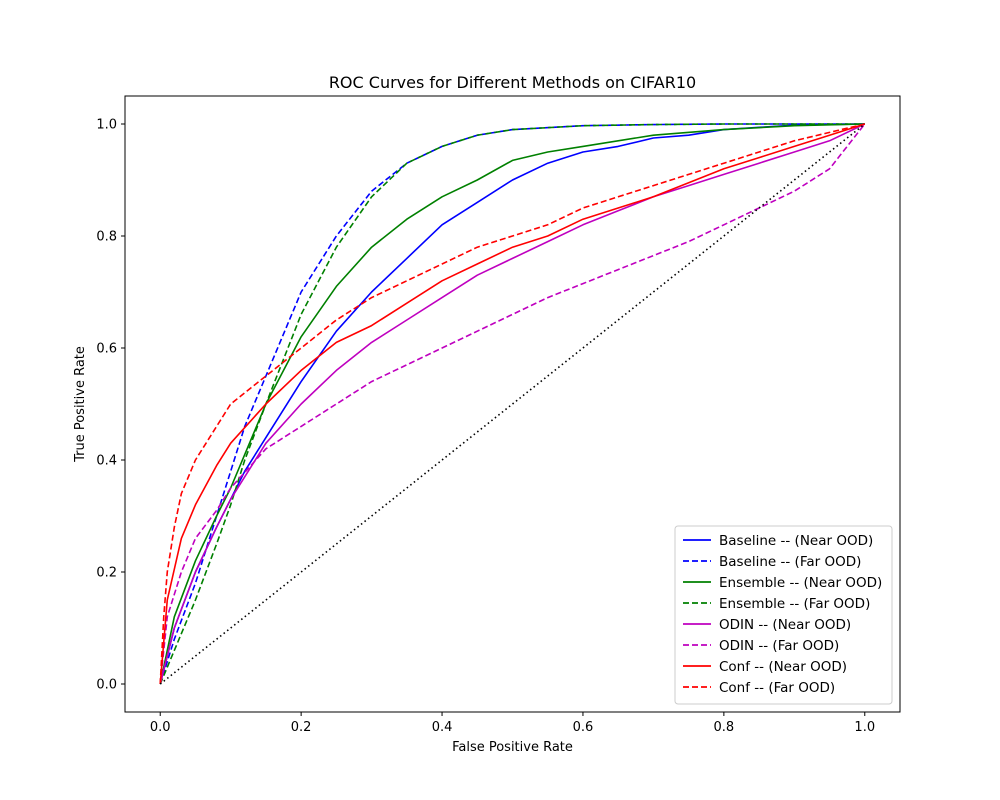 This screenshot has height=800, width=1000. What do you see at coordinates (80, 404) in the screenshot?
I see `y-axis-label: True Positive Rate` at bounding box center [80, 404].